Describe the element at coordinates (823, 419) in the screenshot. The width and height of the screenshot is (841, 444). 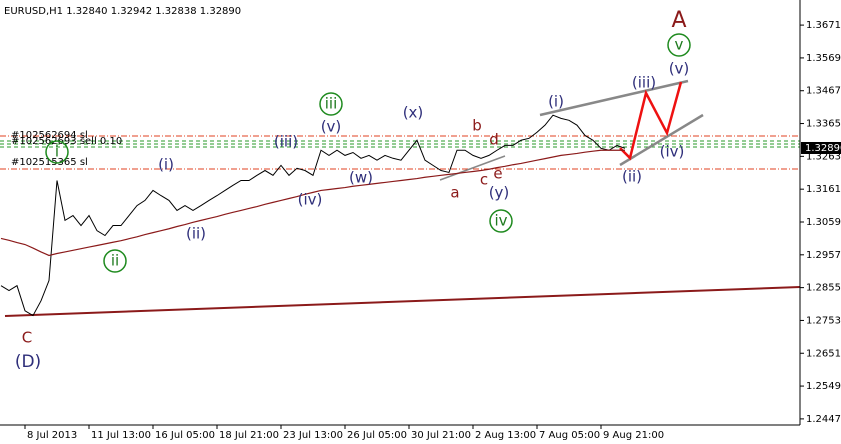
I see `y-tick-label: 1.24470` at that location.